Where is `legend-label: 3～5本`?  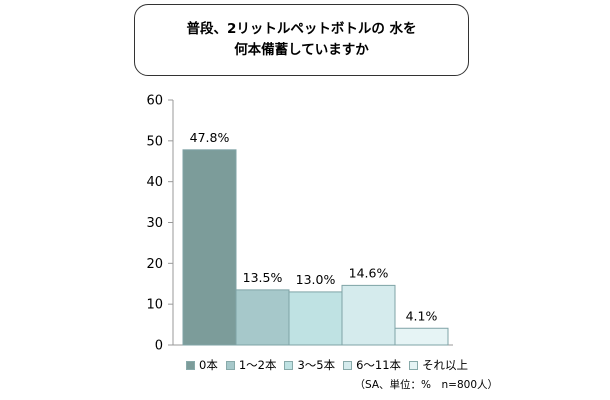 legend-label: 3～5本 is located at coordinates (316, 365).